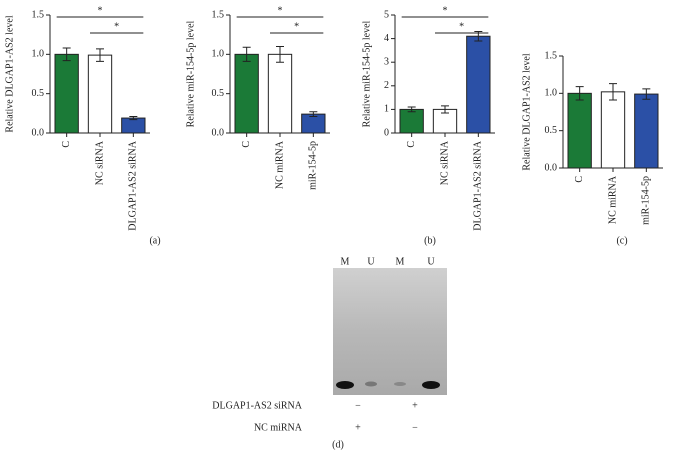  I want to click on y-tick-label: 1, so click(386, 109).